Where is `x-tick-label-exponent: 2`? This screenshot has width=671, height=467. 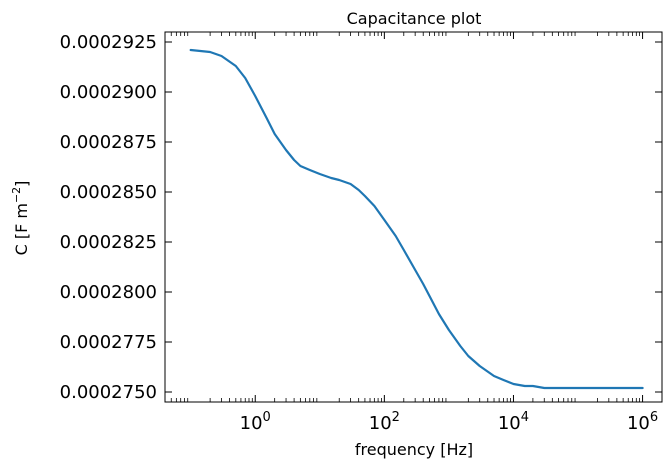 x-tick-label-exponent: 2 is located at coordinates (396, 417).